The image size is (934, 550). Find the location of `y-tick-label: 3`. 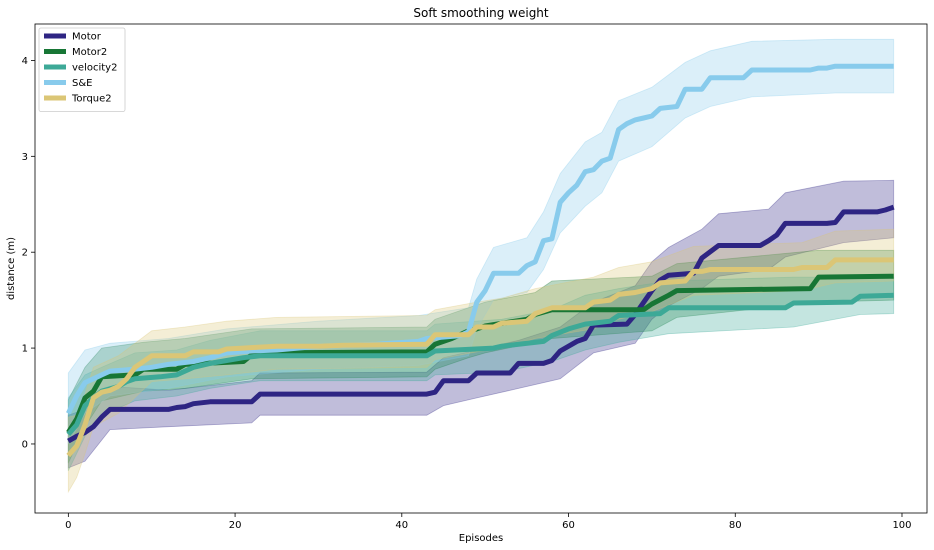

y-tick-label: 3 is located at coordinates (25, 157).